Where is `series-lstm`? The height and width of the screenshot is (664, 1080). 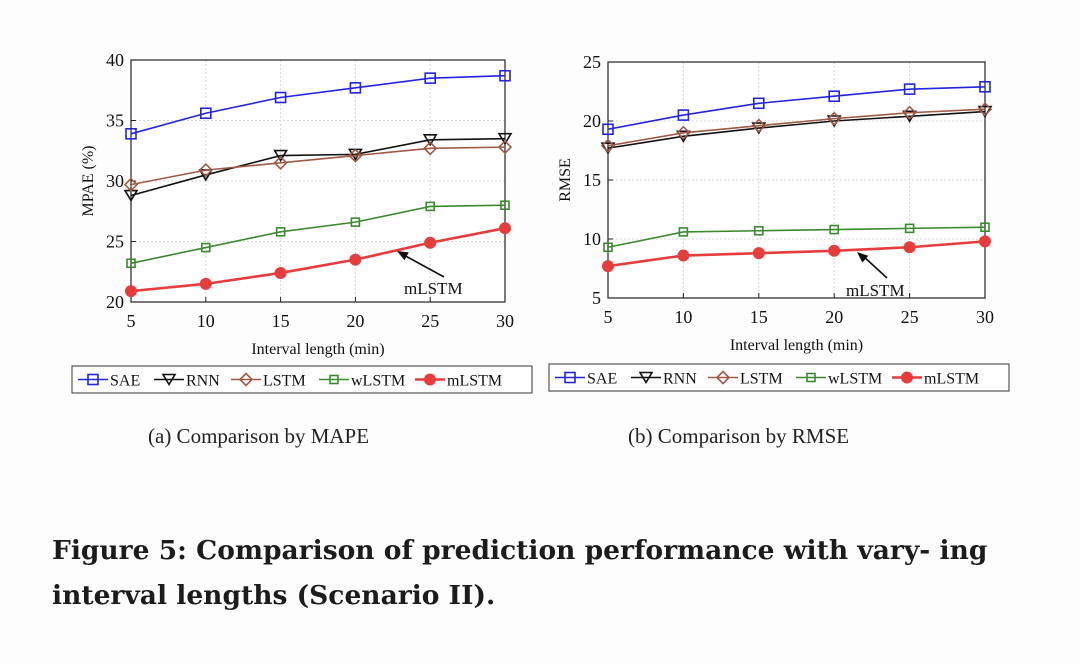
series-lstm is located at coordinates (796, 127).